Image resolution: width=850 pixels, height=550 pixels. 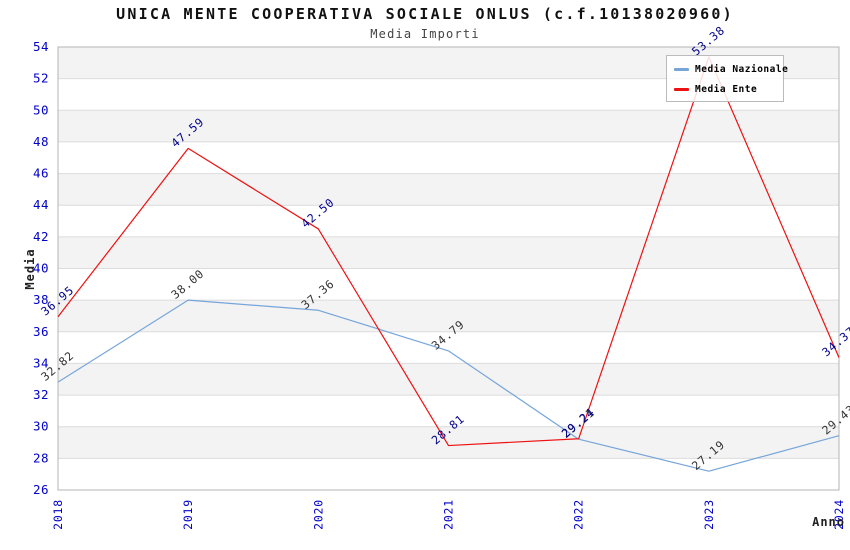 What do you see at coordinates (41, 426) in the screenshot?
I see `y-tick-label: 30` at bounding box center [41, 426].